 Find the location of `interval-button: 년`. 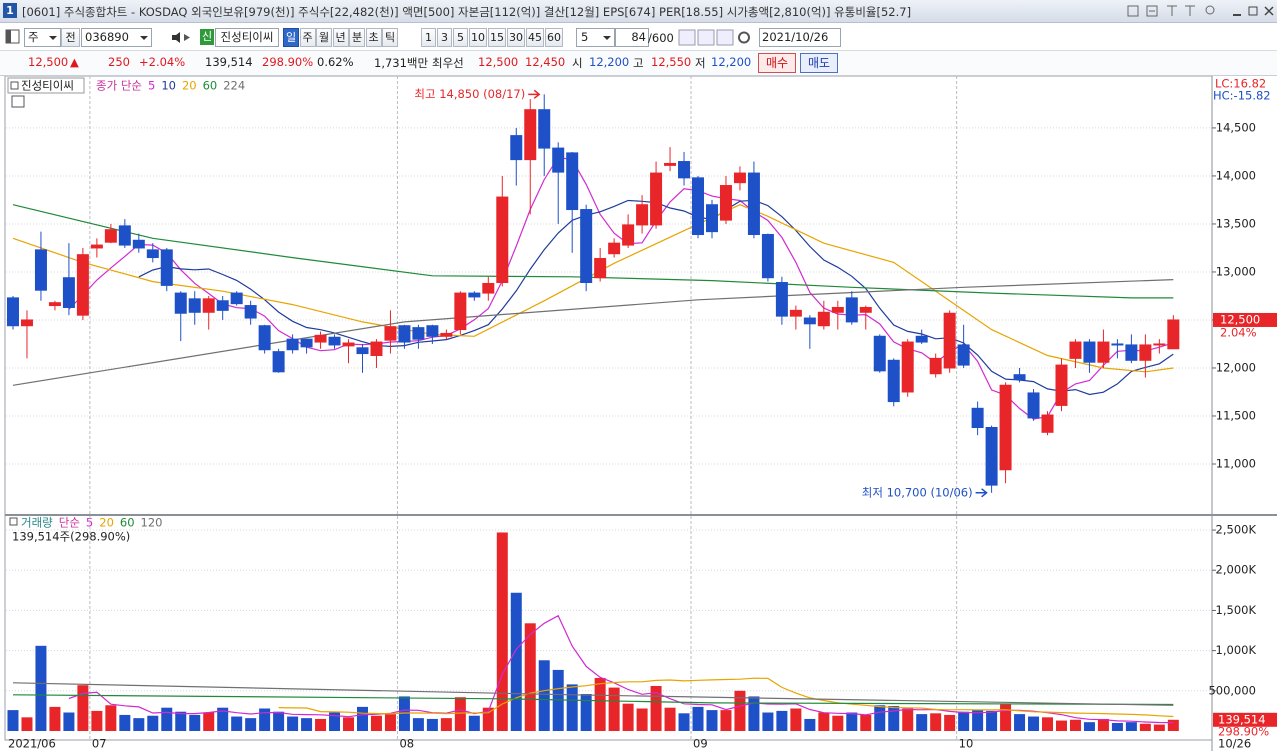

interval-button: 년 is located at coordinates (340, 37).